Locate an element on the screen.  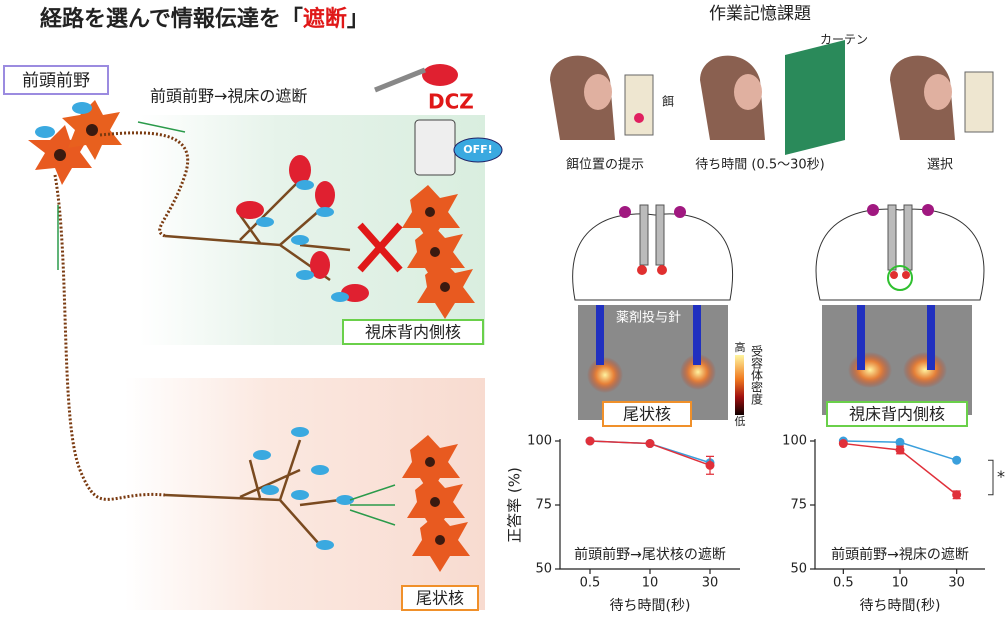
task-title: 作業記憶課題 is located at coordinates (760, 14).